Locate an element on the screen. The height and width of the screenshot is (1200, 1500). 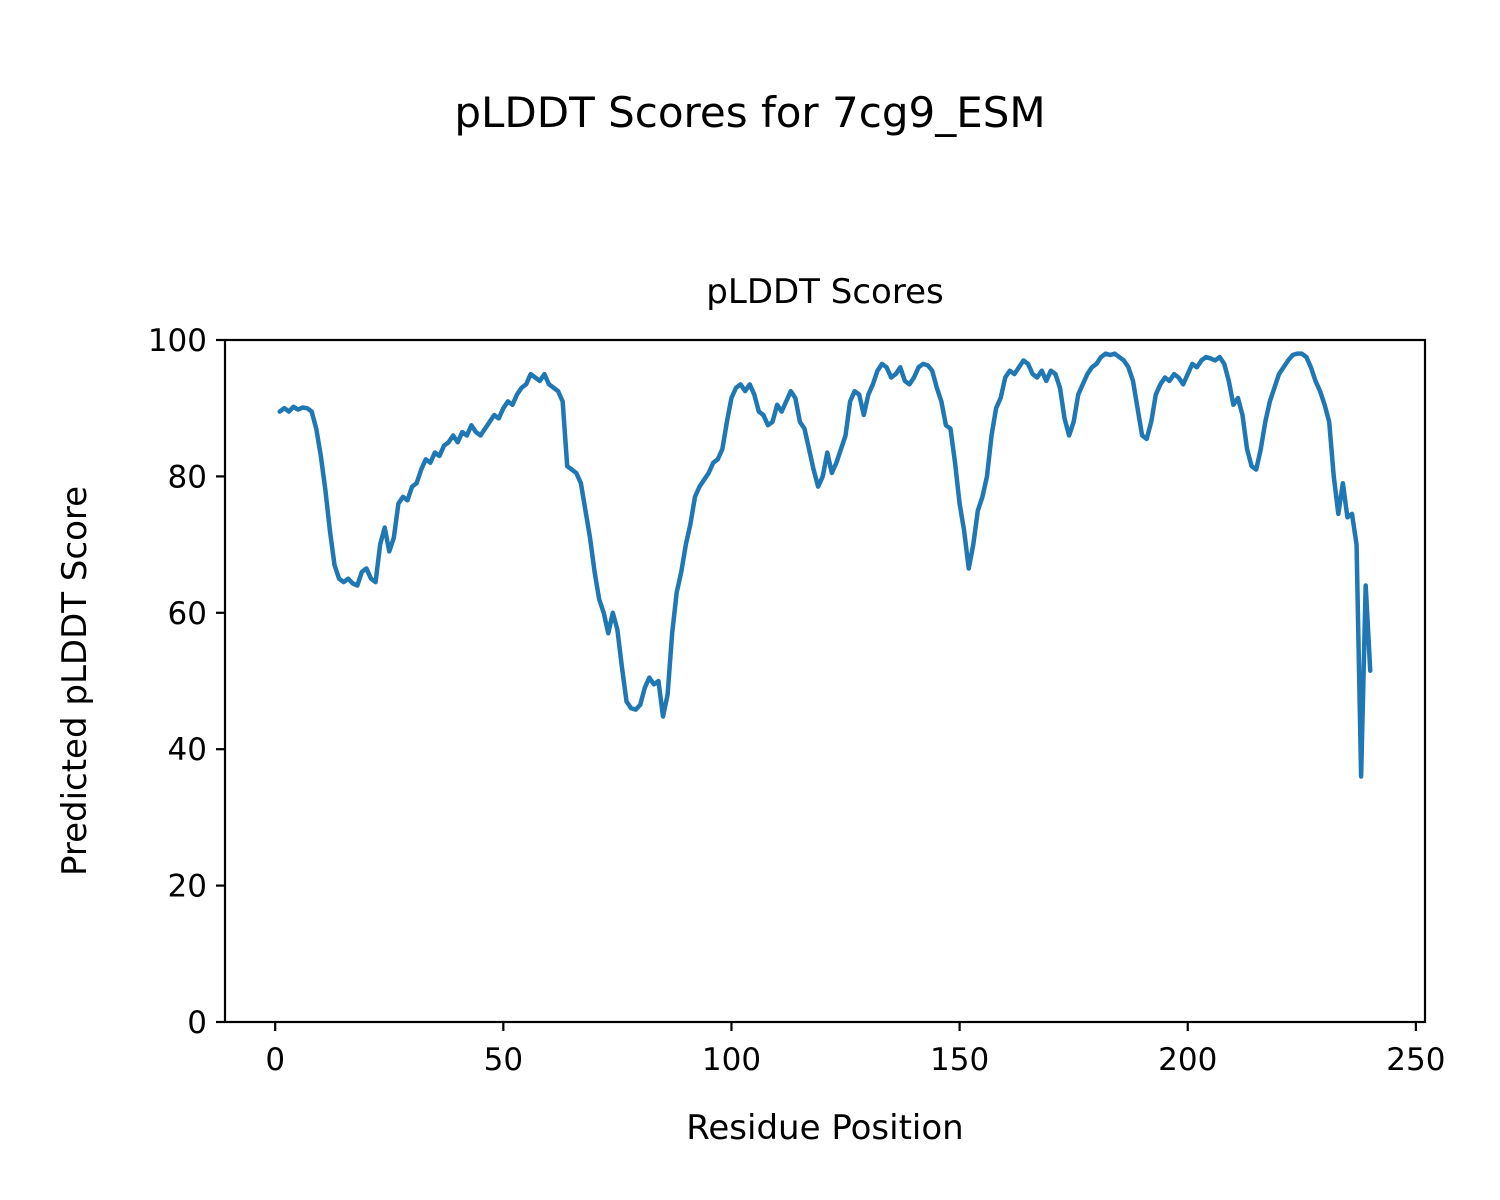
chart-title: pLDDT Scores is located at coordinates (825, 292).